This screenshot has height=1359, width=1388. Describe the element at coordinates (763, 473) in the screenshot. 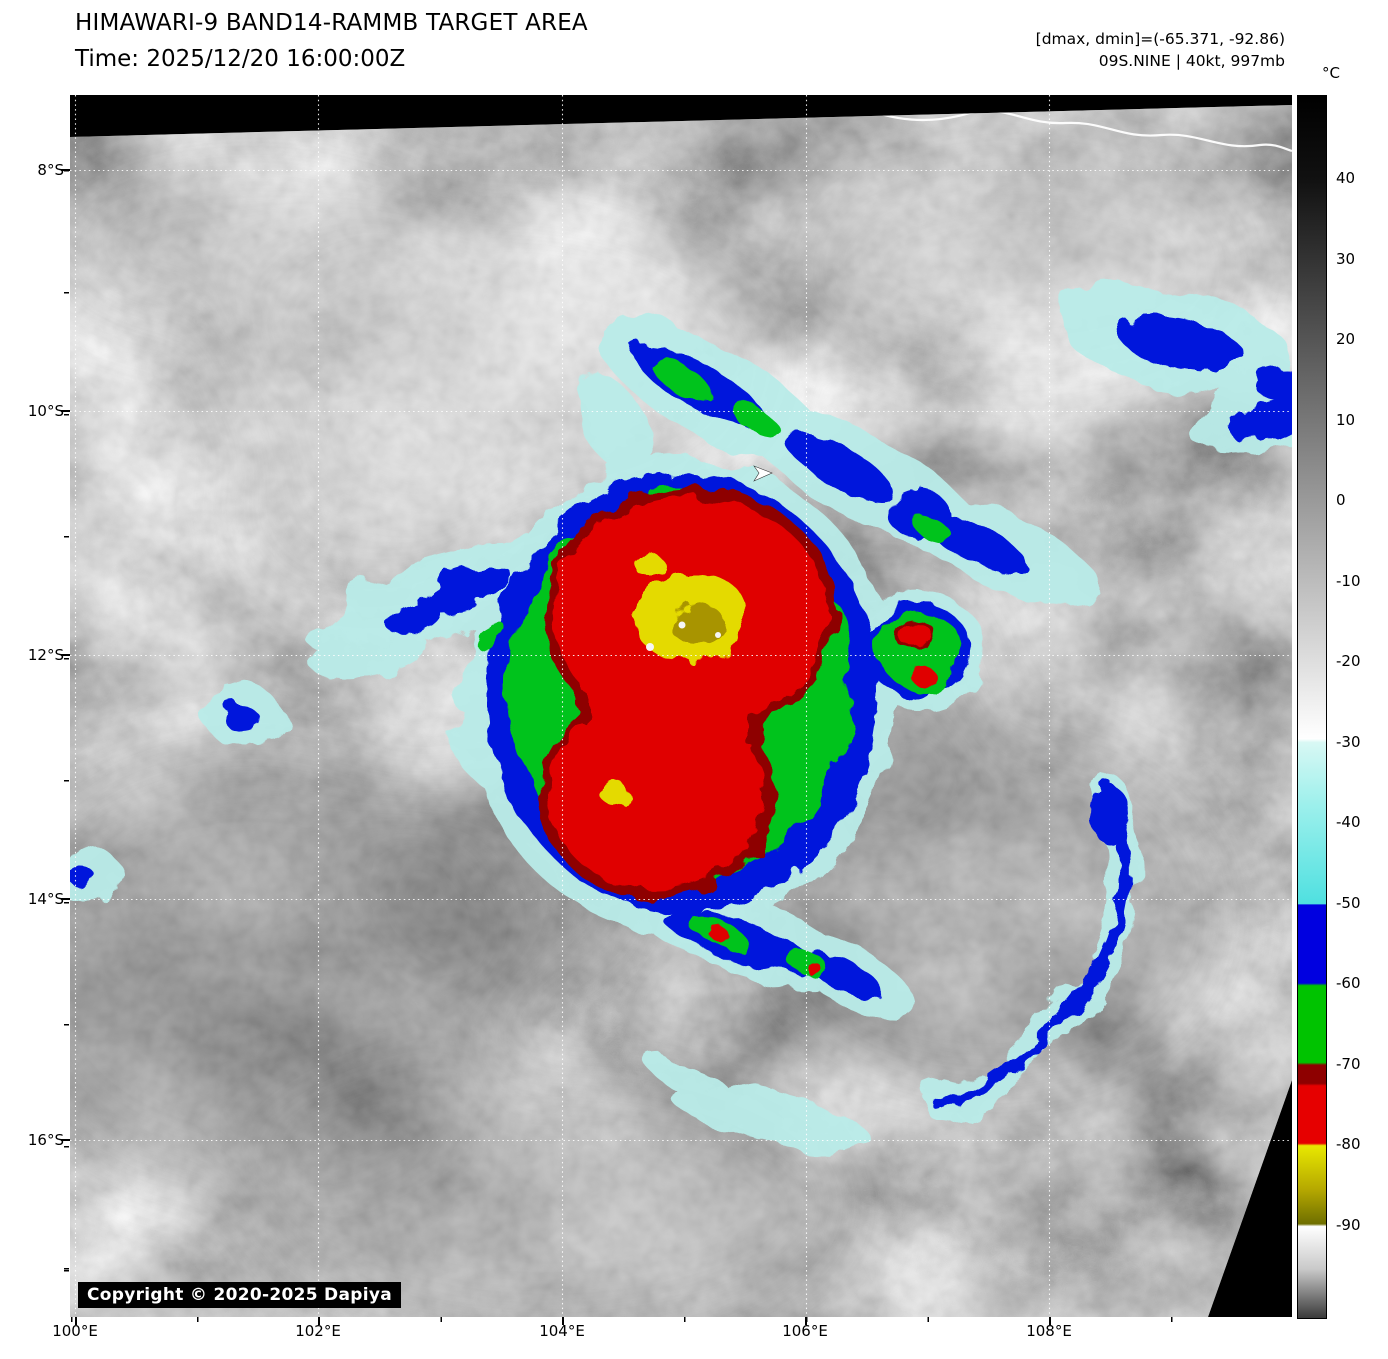

I see `cloud-marker` at that location.